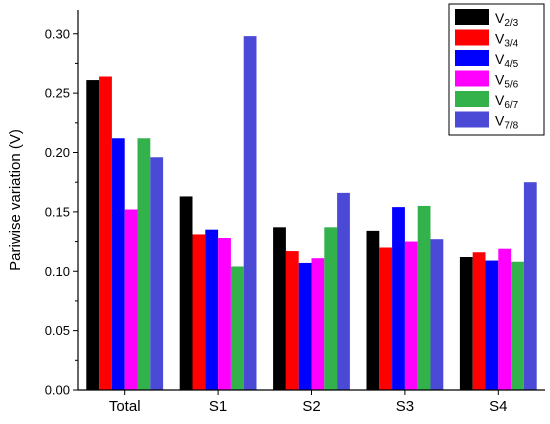 This screenshot has width=550, height=424. I want to click on bar-3-4-s4, so click(479, 321).